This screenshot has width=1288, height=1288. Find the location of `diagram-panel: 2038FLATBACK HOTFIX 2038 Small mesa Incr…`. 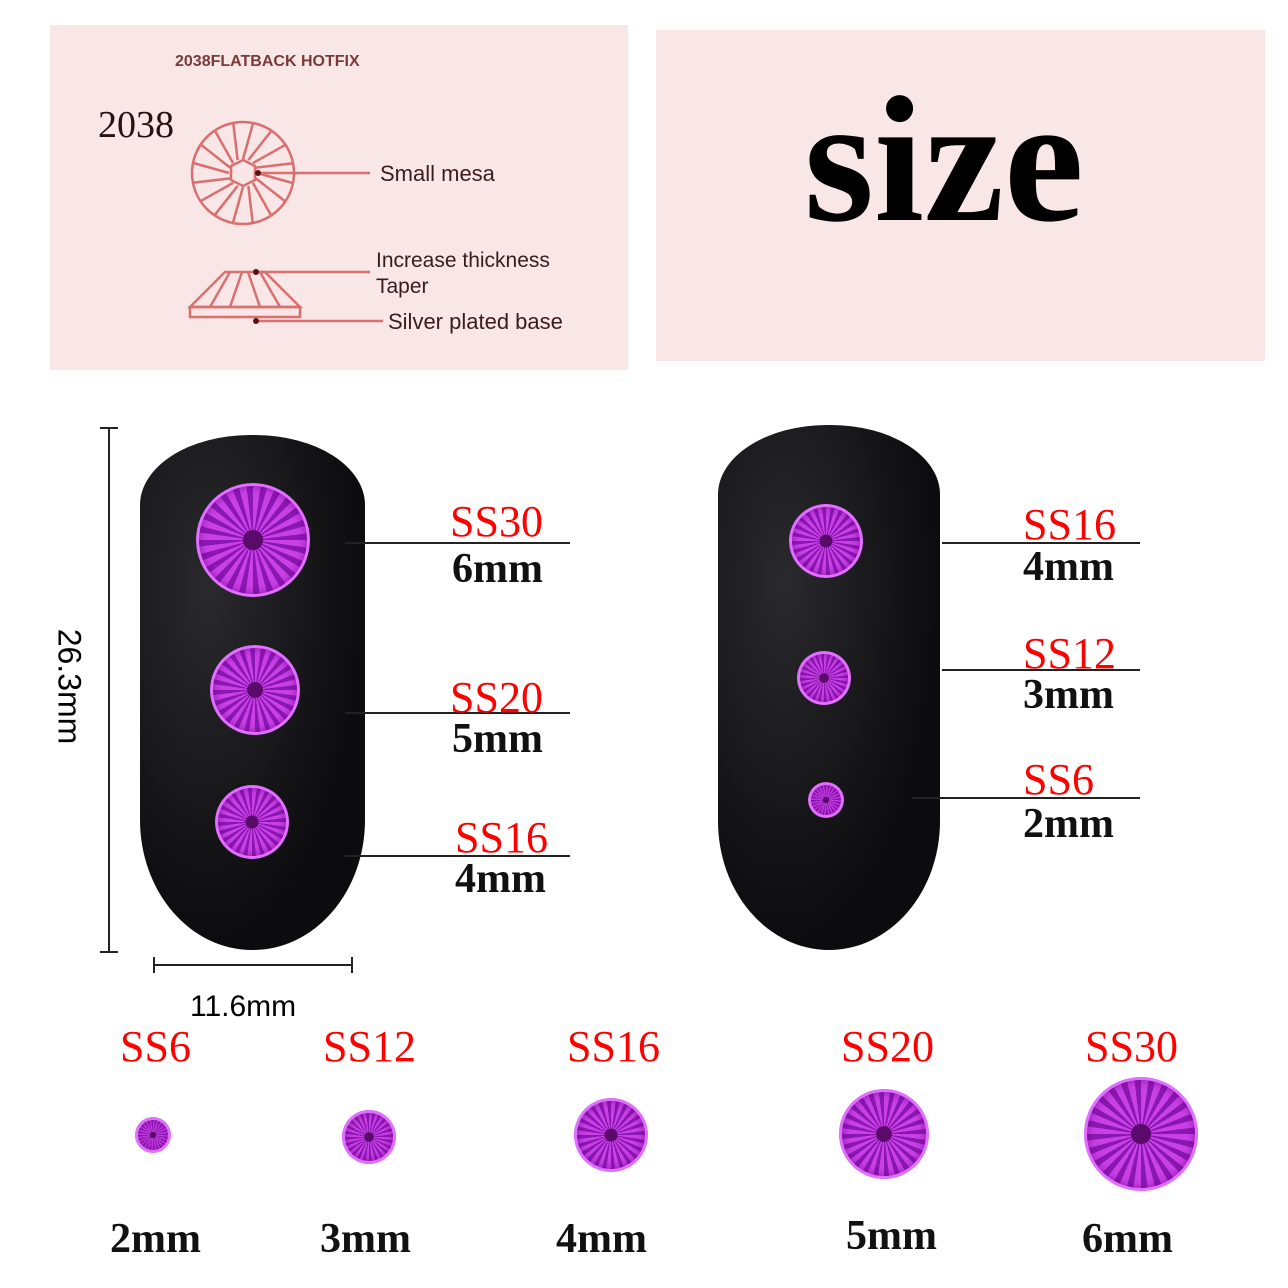

diagram-panel: 2038FLATBACK HOTFIX 2038 Small mesa Incr… is located at coordinates (339, 197).